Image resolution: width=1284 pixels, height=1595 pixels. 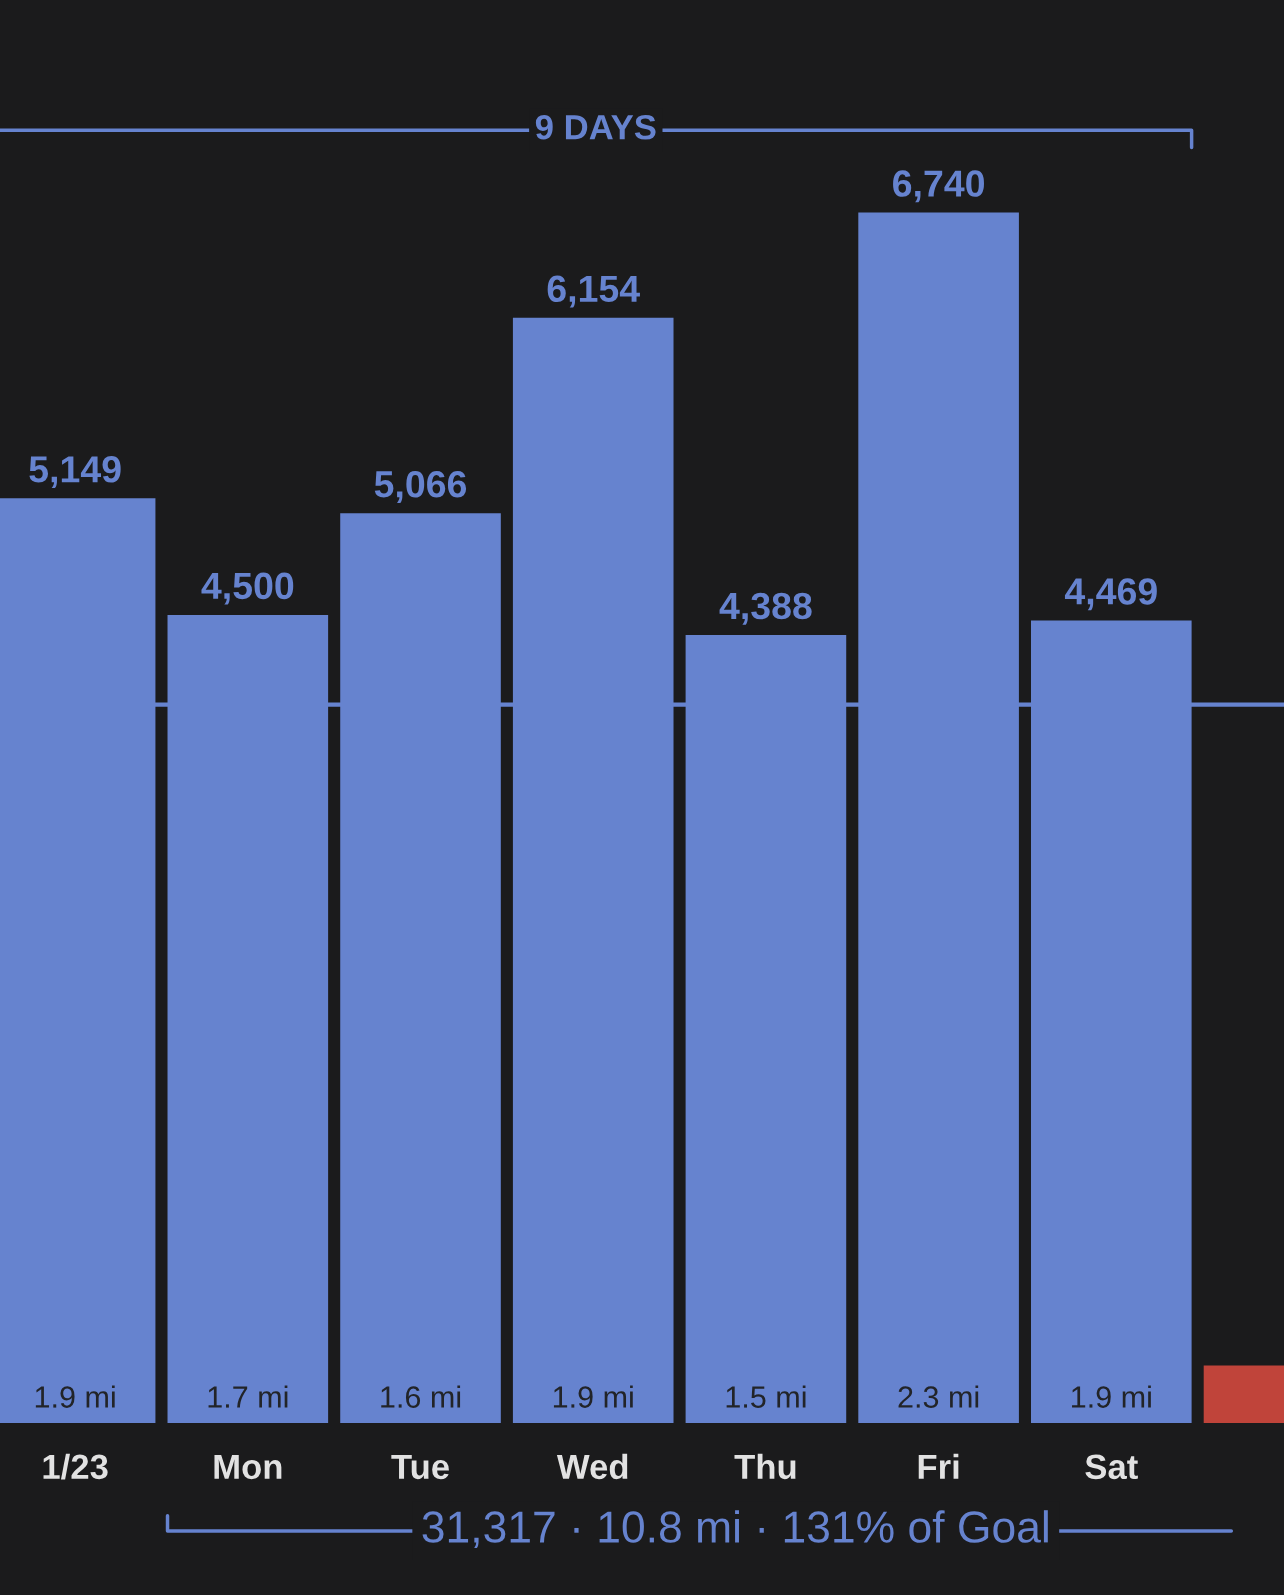 I want to click on x-tick-label: Sat, so click(x=1111, y=1467).